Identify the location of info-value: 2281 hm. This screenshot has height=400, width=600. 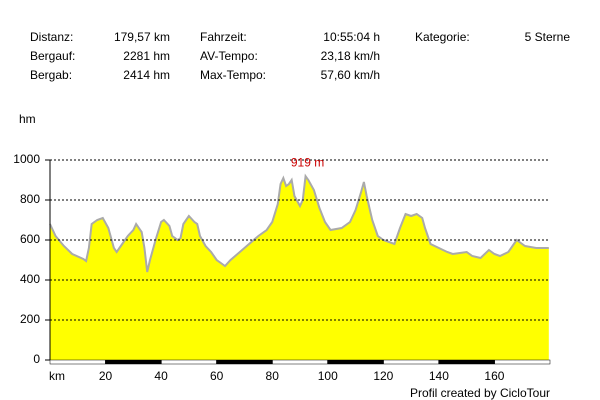
(146, 56).